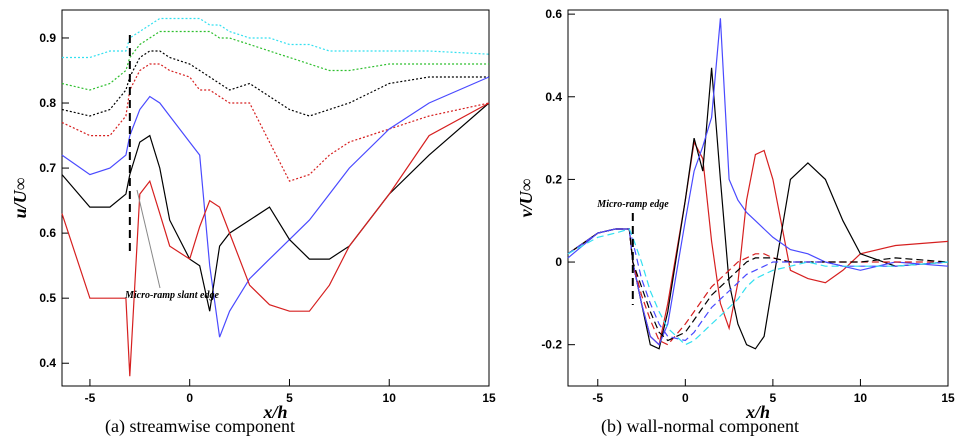  What do you see at coordinates (171, 295) in the screenshot?
I see `annotation: Micro-ramp slant edge` at bounding box center [171, 295].